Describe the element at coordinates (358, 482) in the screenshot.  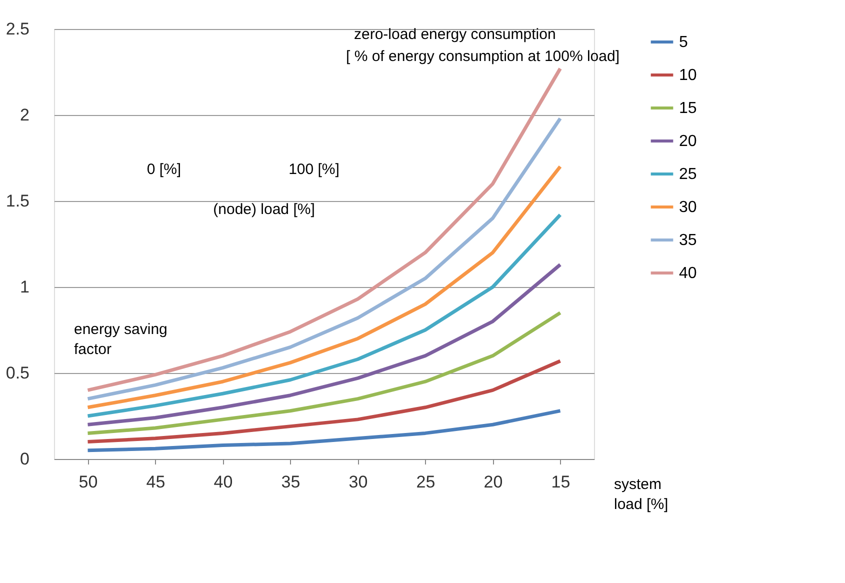
I see `x-tick-label: 30` at that location.